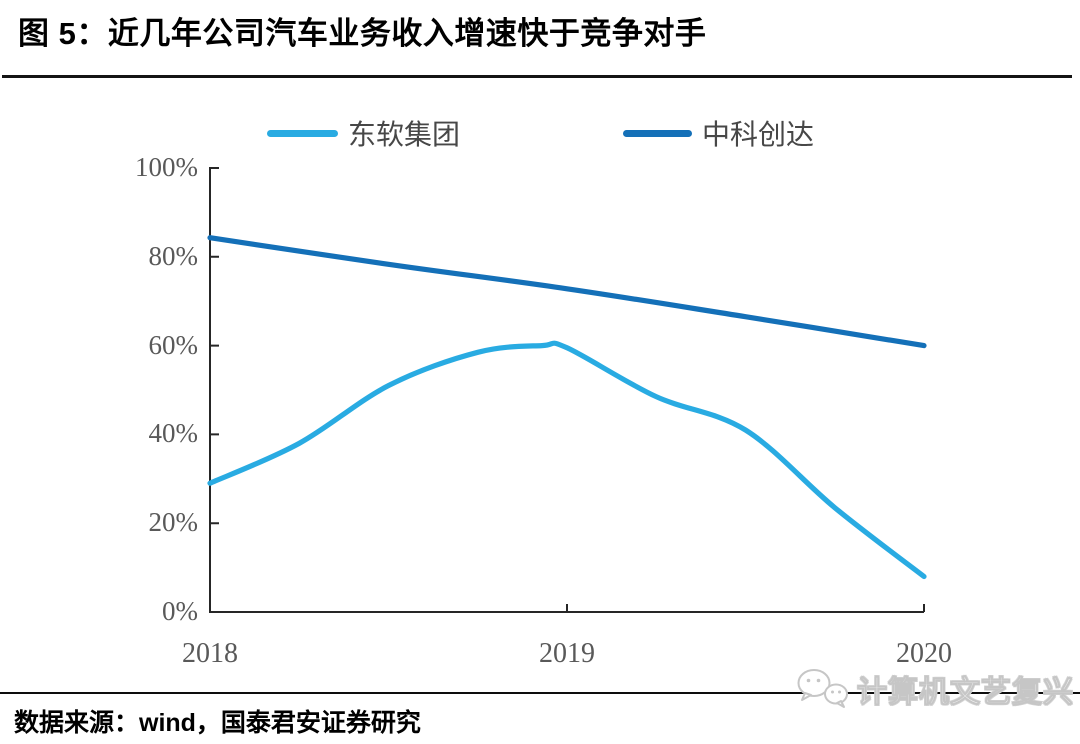 Image resolution: width=1080 pixels, height=744 pixels. What do you see at coordinates (540, 693) in the screenshot?
I see `bottom-rule` at bounding box center [540, 693].